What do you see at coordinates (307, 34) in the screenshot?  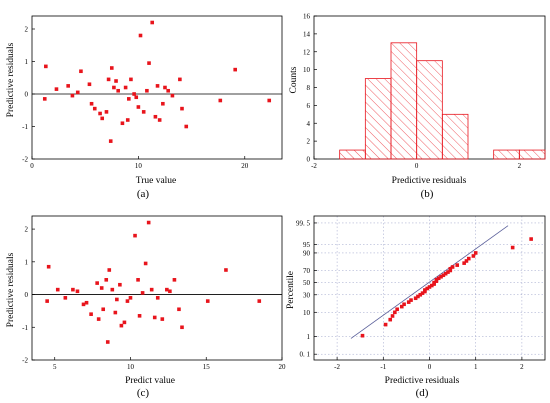 I see `b-ytick-label: 14` at bounding box center [307, 34].